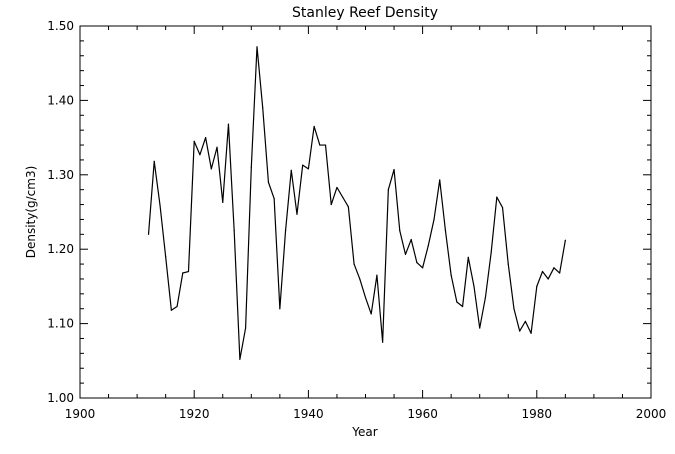 The image size is (675, 454). Describe the element at coordinates (60, 175) in the screenshot. I see `y-tick-label: 1.30` at that location.